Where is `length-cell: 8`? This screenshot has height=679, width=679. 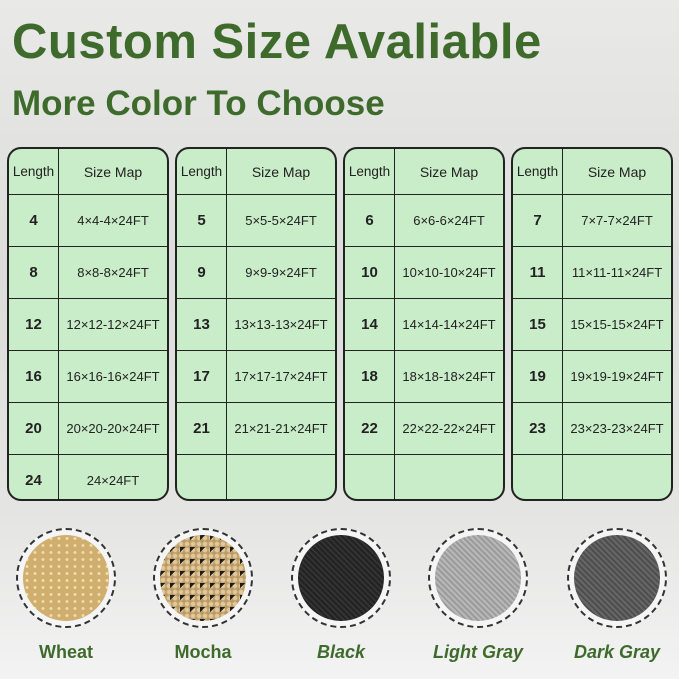
length-cell: 8 is located at coordinates (34, 272).